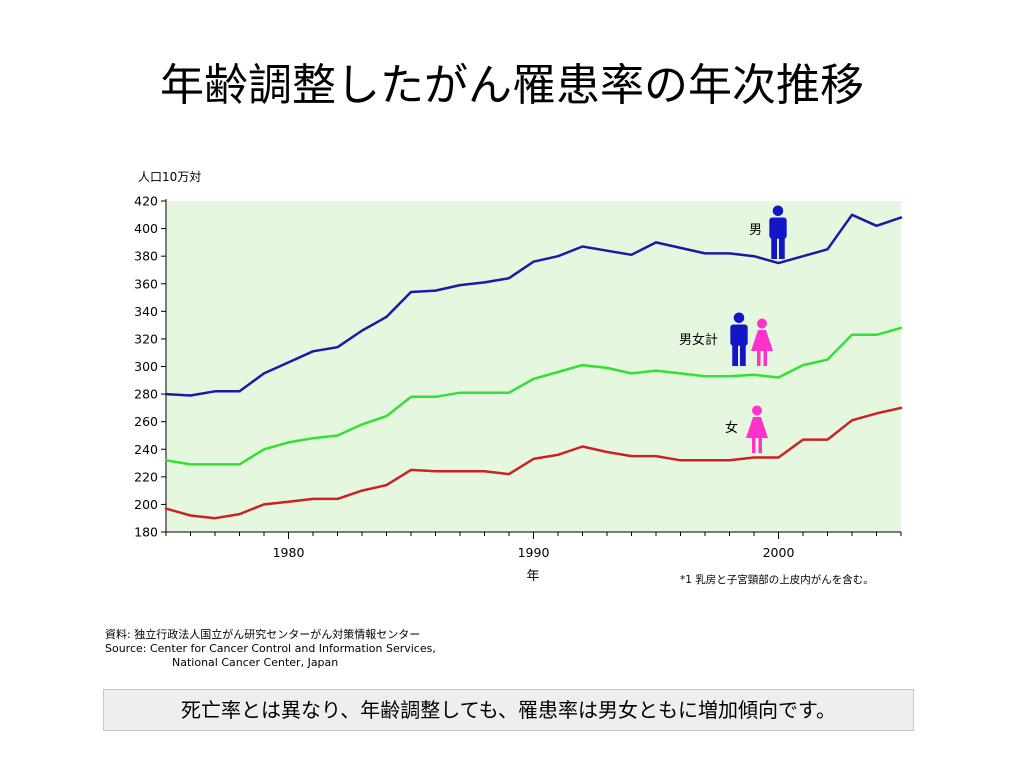 The height and width of the screenshot is (768, 1024). Describe the element at coordinates (289, 552) in the screenshot. I see `x-tick-label: 1980` at that location.